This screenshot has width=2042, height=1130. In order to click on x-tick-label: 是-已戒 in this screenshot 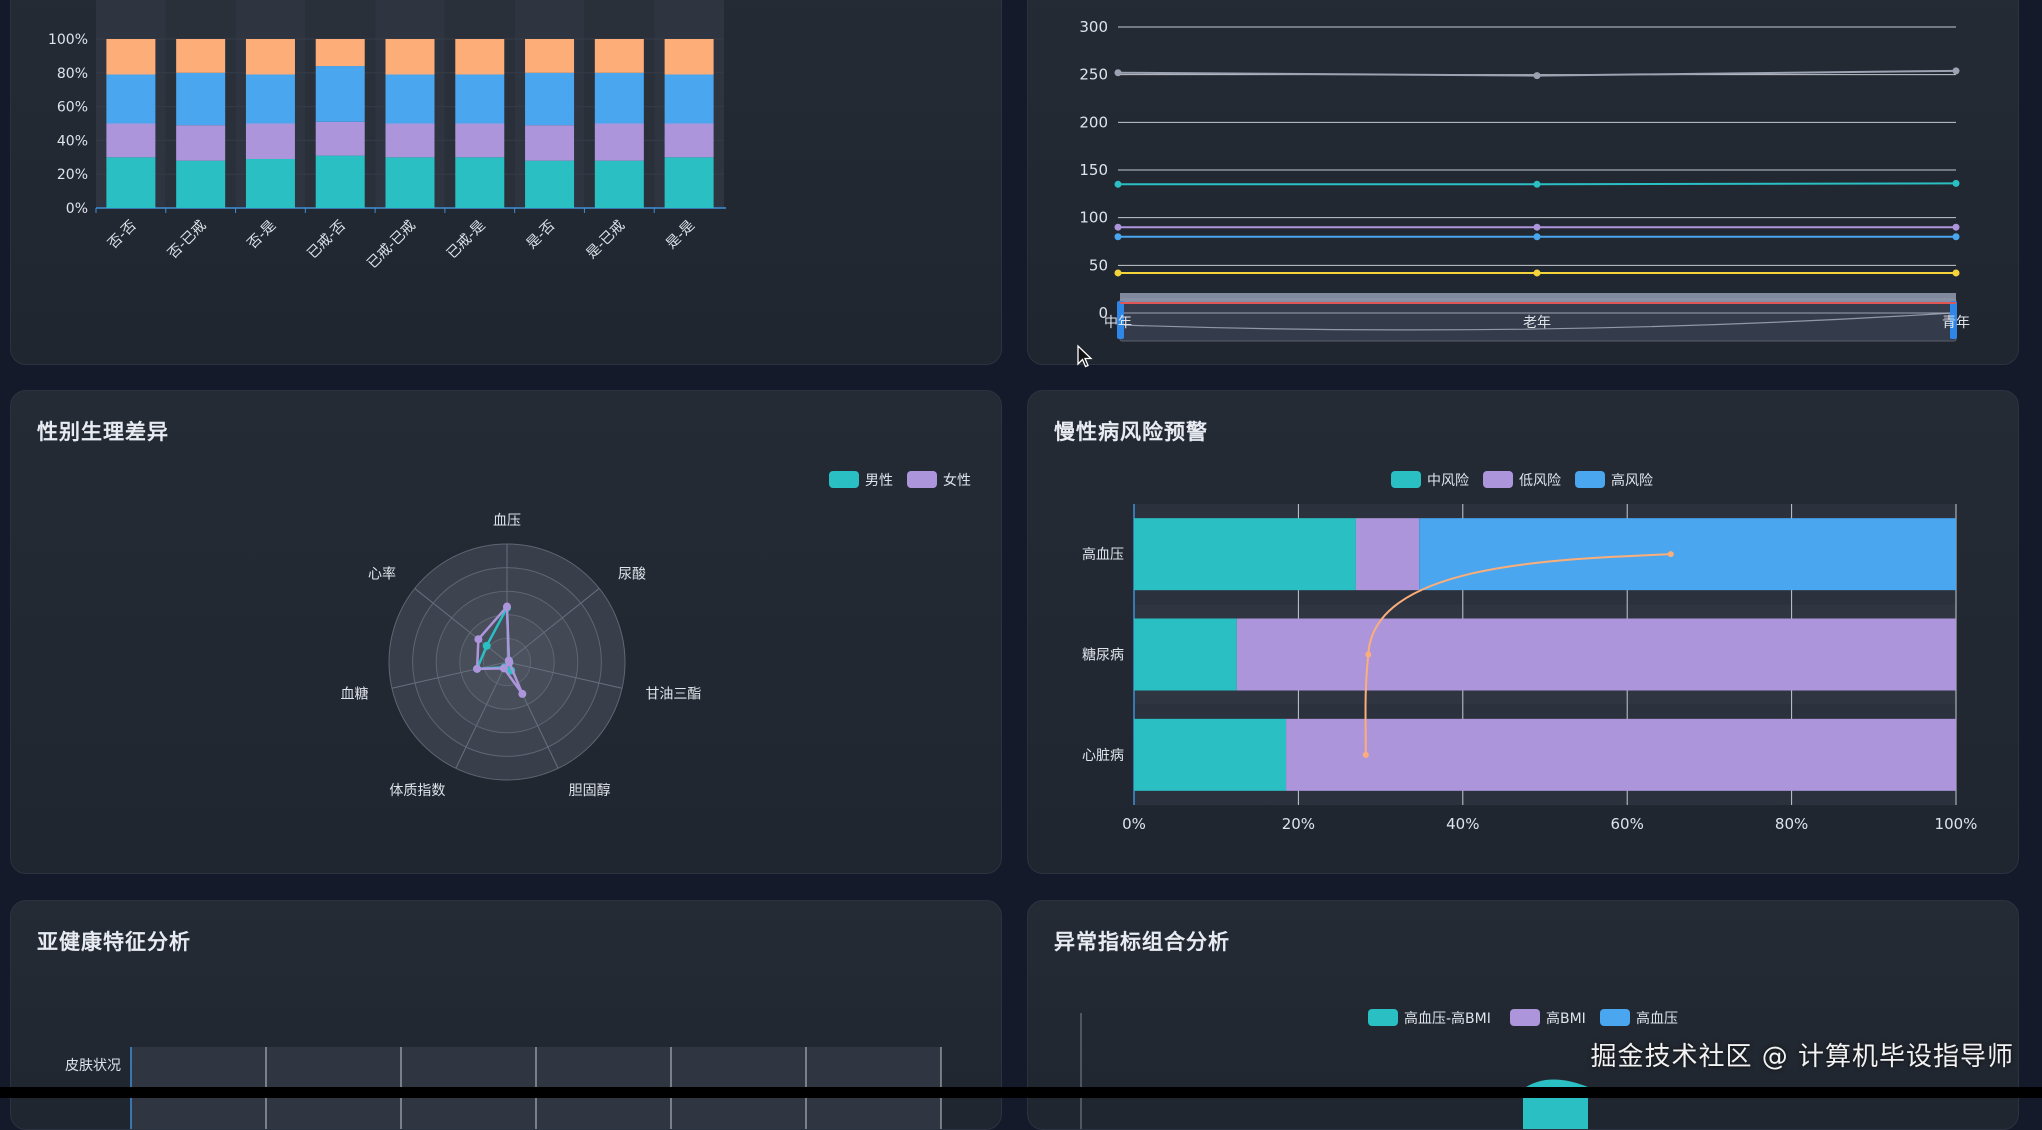, I will do `click(606, 240)`.